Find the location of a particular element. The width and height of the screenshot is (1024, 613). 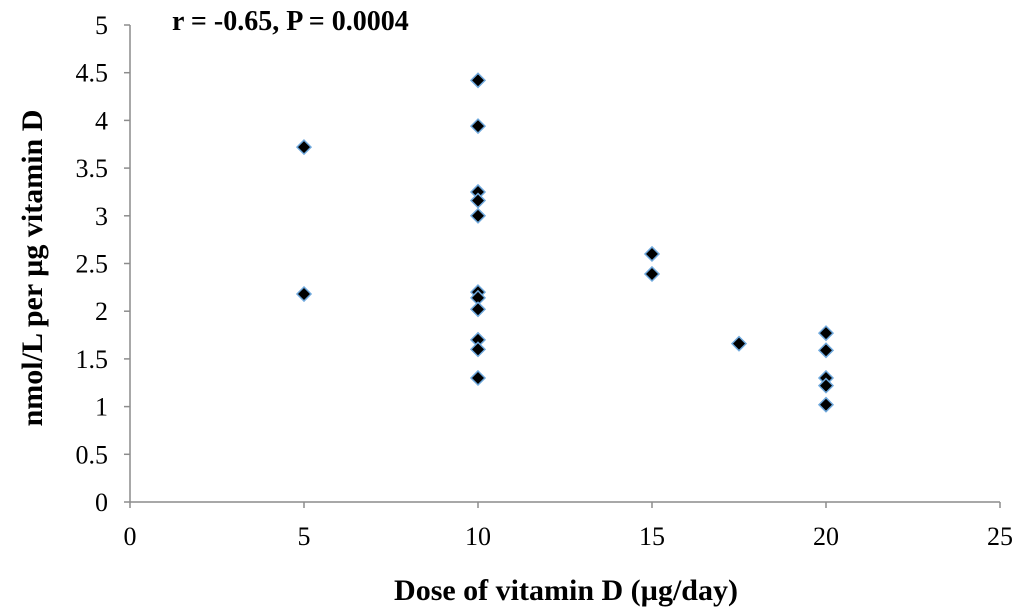

y-tick-label: 2.5 is located at coordinates (92, 264).